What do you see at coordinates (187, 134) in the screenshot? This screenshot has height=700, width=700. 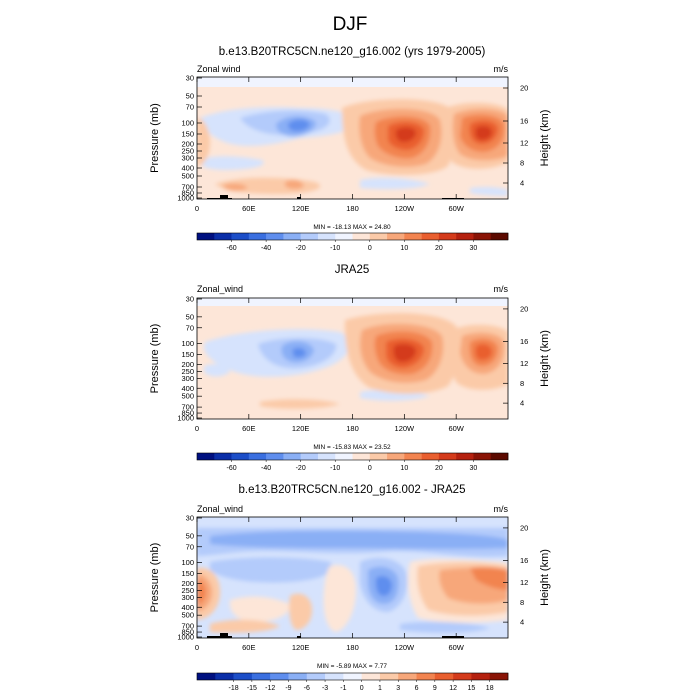 I see `y-tick-label: 150` at bounding box center [187, 134].